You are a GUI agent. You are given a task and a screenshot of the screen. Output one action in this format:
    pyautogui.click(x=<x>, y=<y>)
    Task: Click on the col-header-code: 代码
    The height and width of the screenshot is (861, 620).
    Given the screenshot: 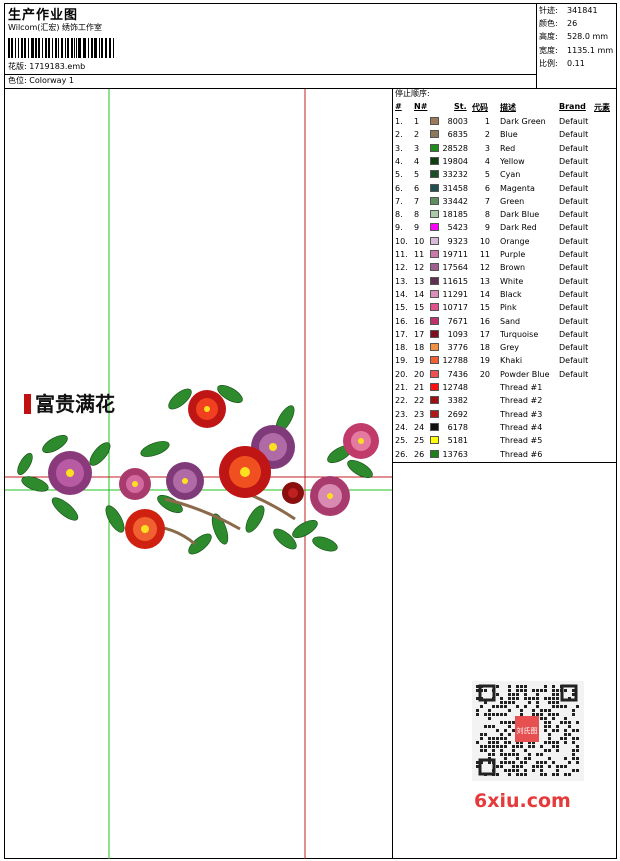 What is the action you would take?
    pyautogui.click(x=480, y=107)
    